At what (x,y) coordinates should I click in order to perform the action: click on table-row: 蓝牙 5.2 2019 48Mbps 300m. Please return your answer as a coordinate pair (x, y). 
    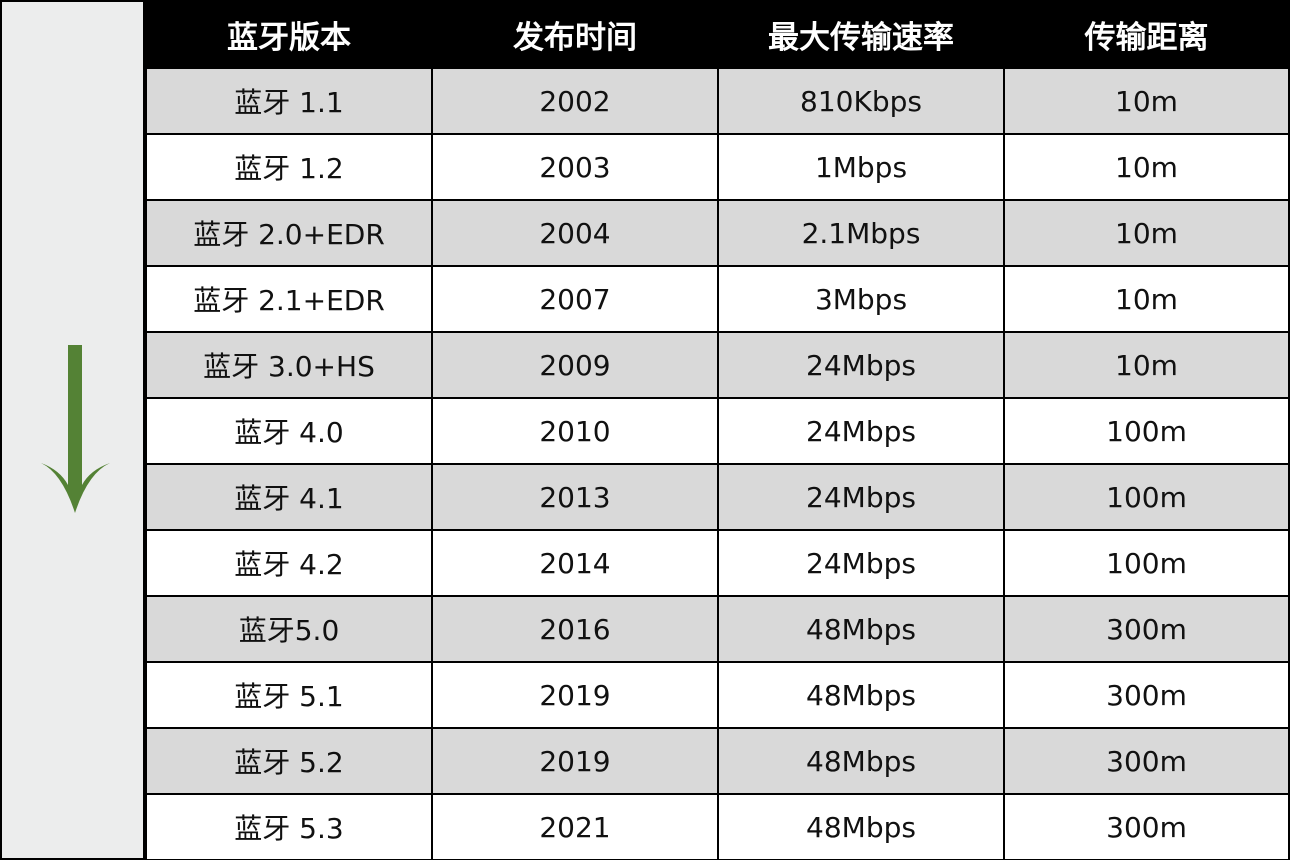
    Looking at the image, I should click on (717, 761).